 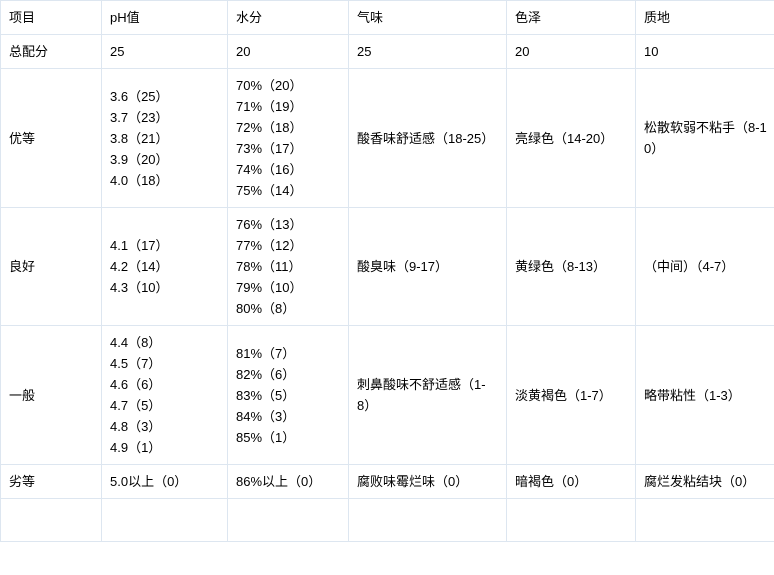 I want to click on cell-line: 77%（12）, so click(x=269, y=245).